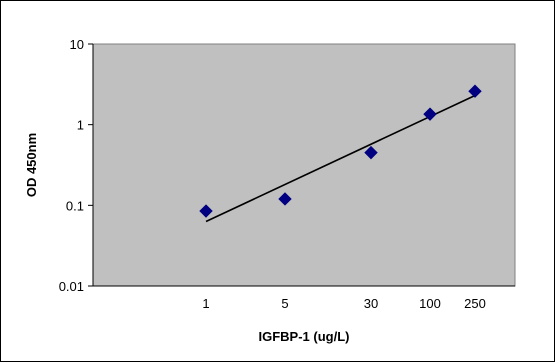 Image resolution: width=556 pixels, height=363 pixels. What do you see at coordinates (371, 303) in the screenshot?
I see `x-tick-label: 30` at bounding box center [371, 303].